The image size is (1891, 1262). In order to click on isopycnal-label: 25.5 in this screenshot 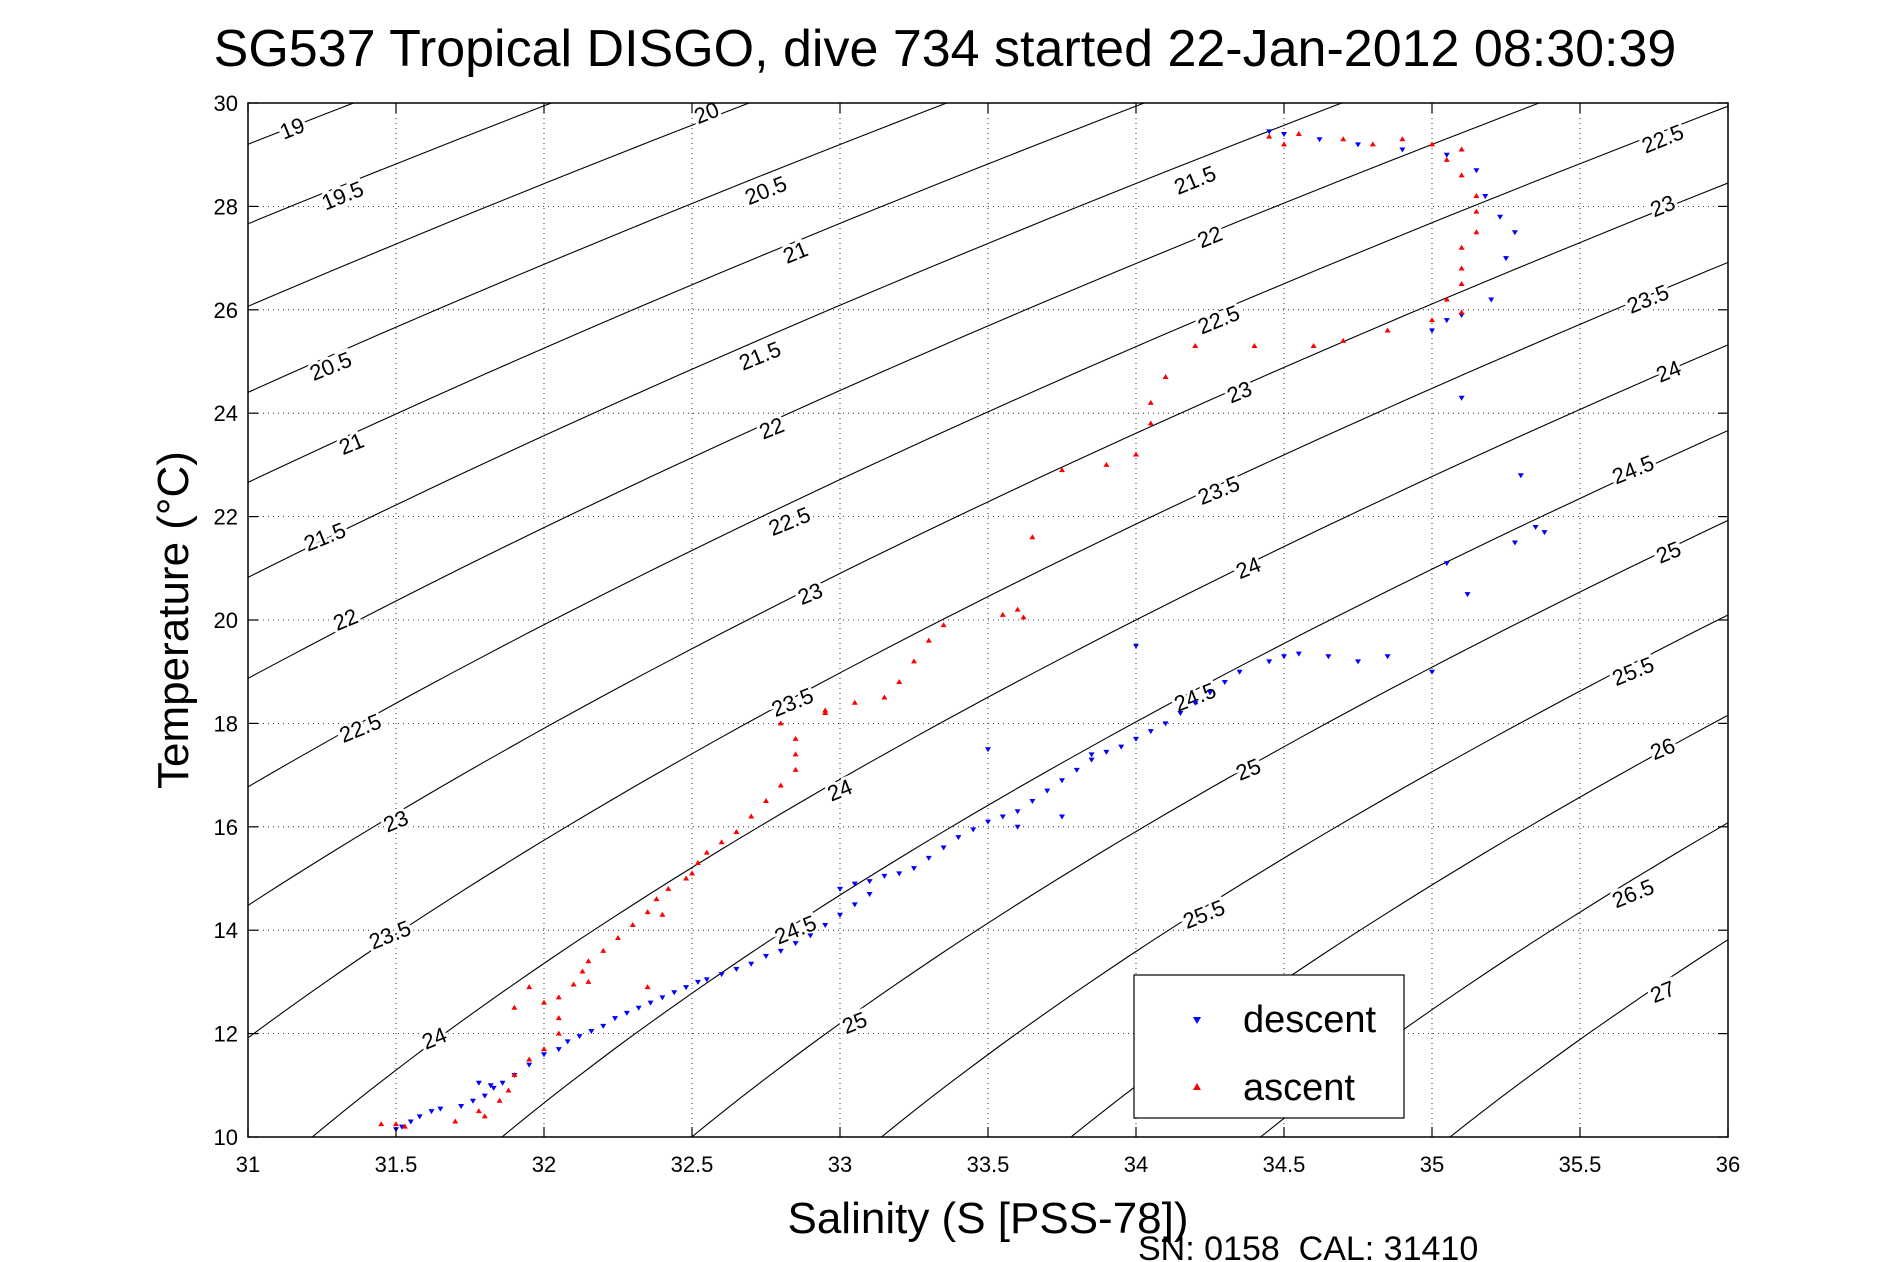, I will do `click(1203, 914)`.